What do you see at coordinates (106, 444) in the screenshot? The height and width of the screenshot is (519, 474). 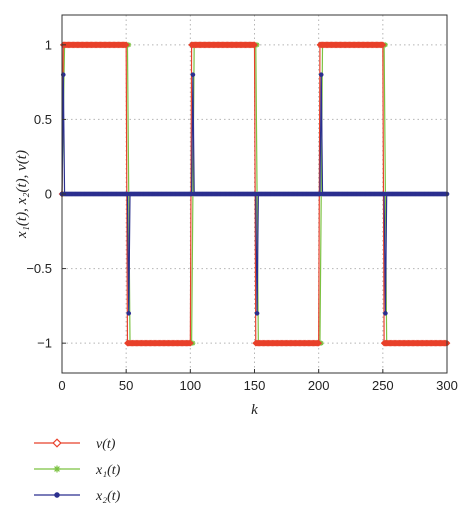 I see `legend-label: v(t)` at bounding box center [106, 444].